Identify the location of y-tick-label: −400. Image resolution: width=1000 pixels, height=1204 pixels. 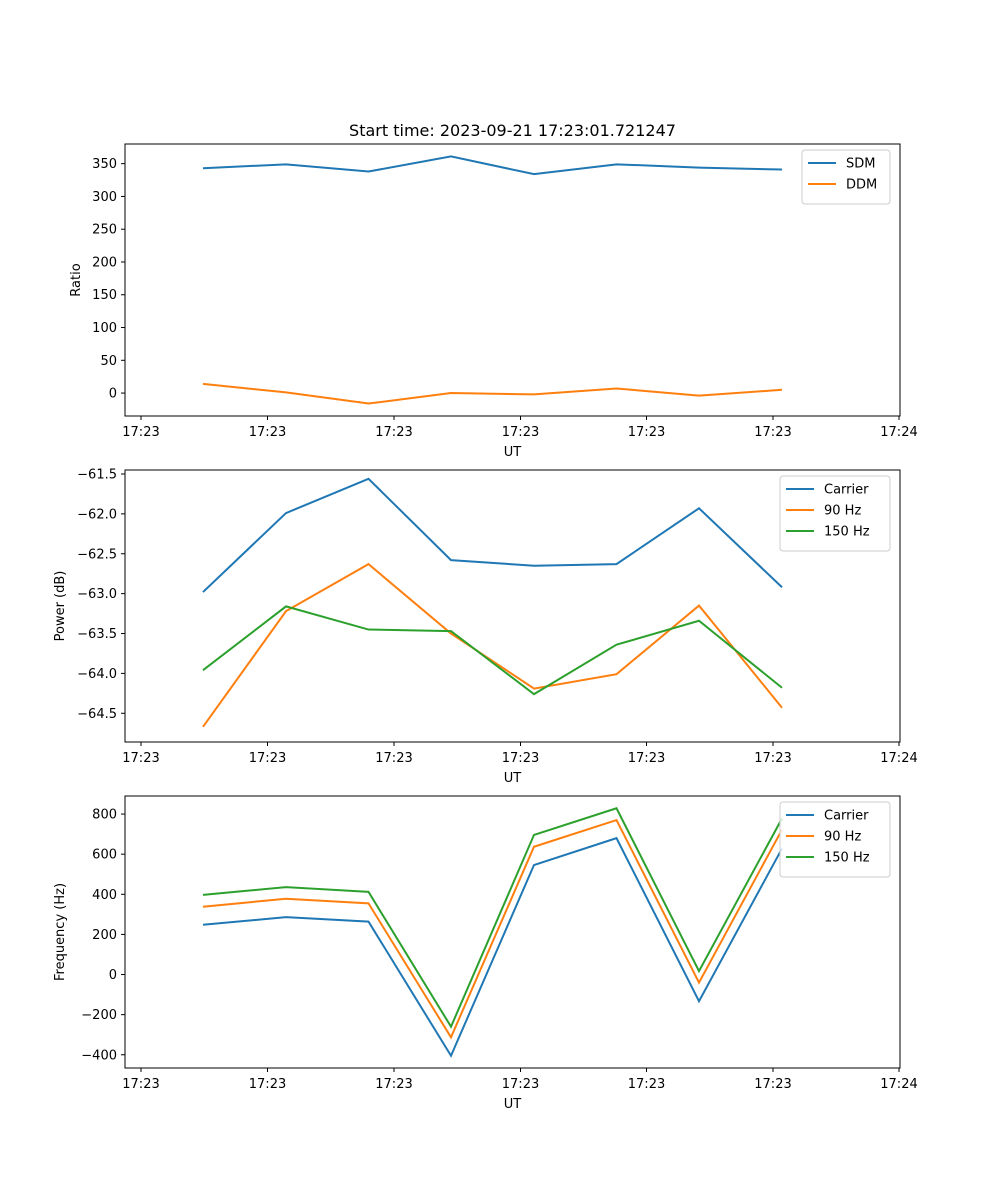
(99, 1055).